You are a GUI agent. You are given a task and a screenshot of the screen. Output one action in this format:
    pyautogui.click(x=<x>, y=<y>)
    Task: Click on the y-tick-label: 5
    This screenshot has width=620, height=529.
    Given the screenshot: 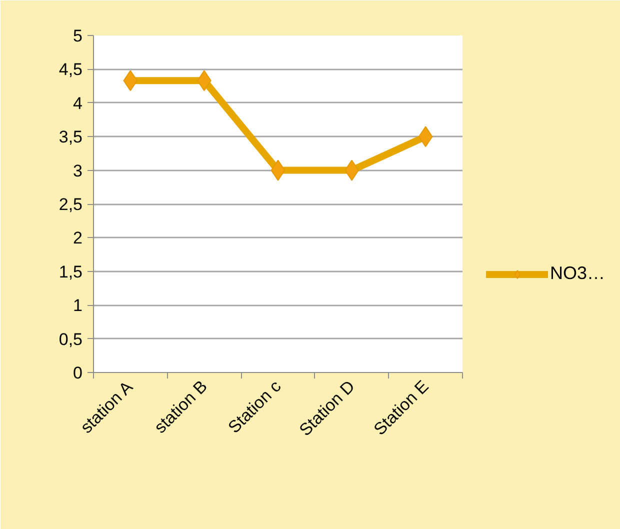 What is the action you would take?
    pyautogui.click(x=78, y=36)
    